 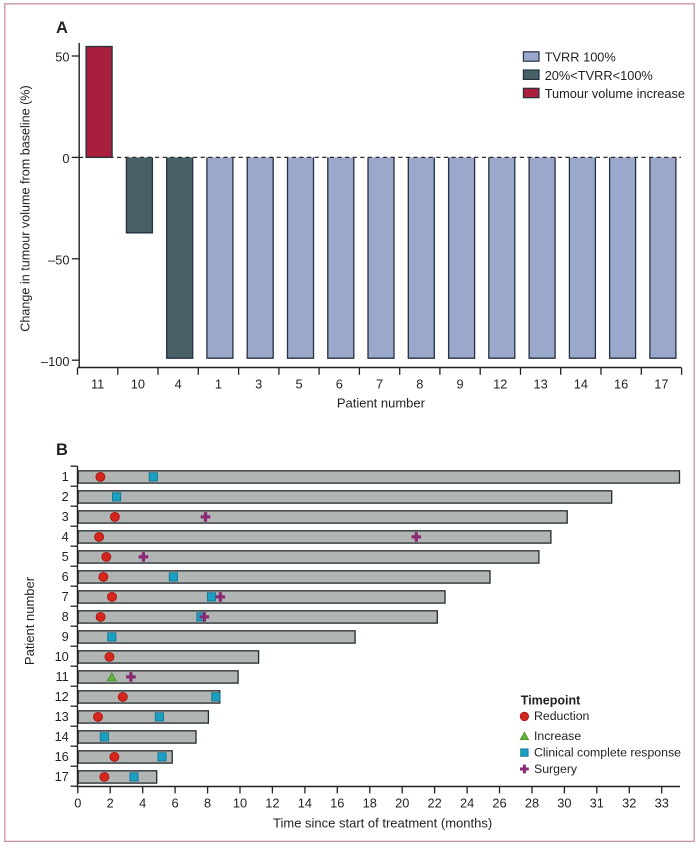 What do you see at coordinates (599, 75) in the screenshot?
I see `svg-text: 20%<TVRR<100%` at bounding box center [599, 75].